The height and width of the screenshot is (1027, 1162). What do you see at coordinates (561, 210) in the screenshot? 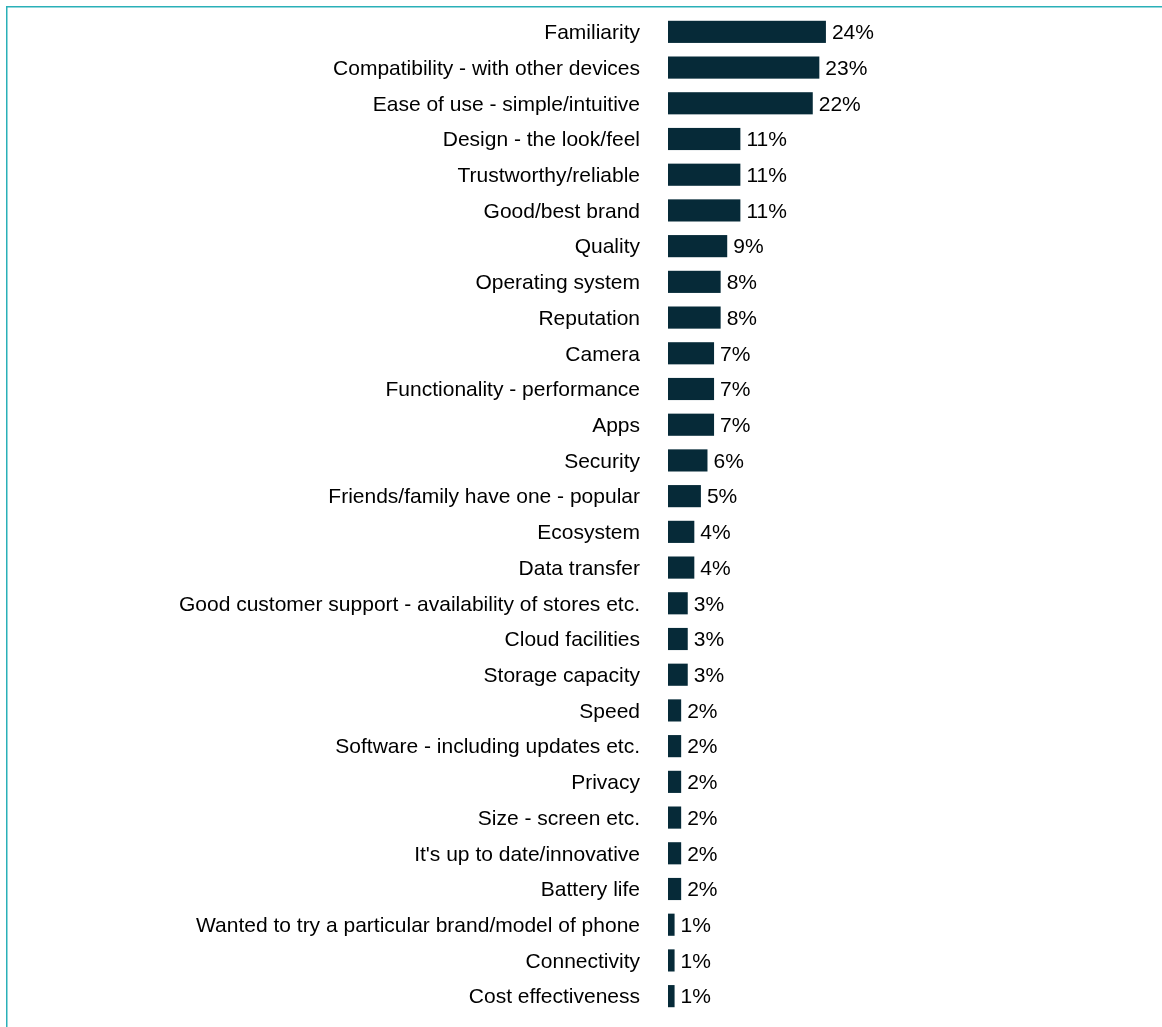
I see `y-tick-label: Good/best brand` at bounding box center [561, 210].